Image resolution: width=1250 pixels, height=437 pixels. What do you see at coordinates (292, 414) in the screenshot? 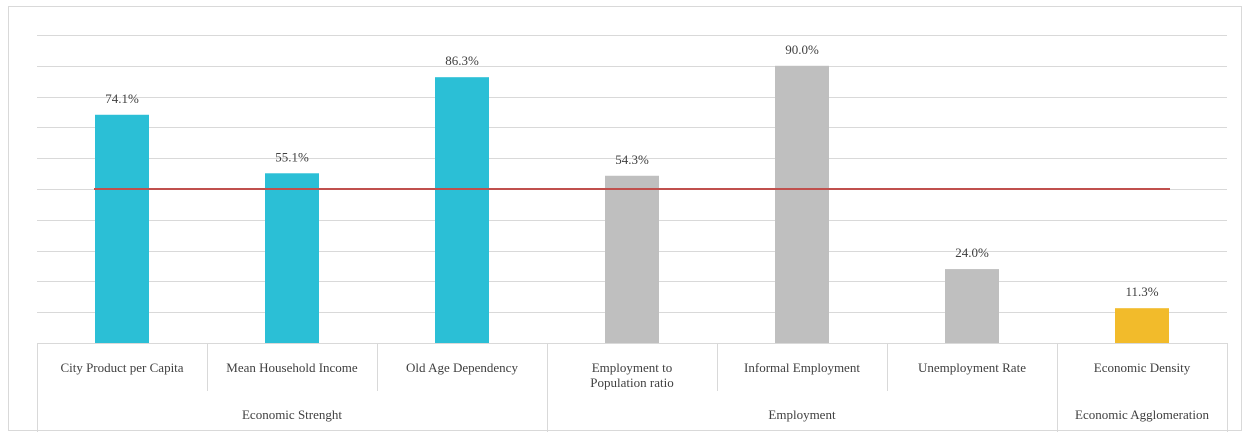
I see `group-label: Economic Strenght` at bounding box center [292, 414].